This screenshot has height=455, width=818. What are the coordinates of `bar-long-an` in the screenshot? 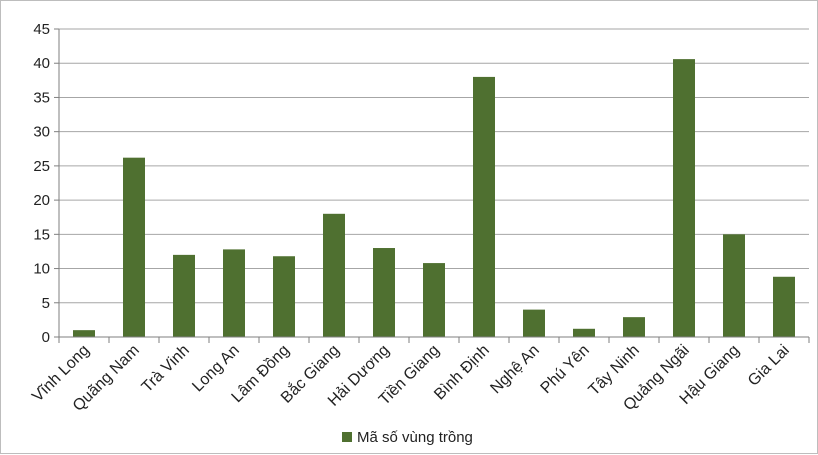 It's located at (234, 293).